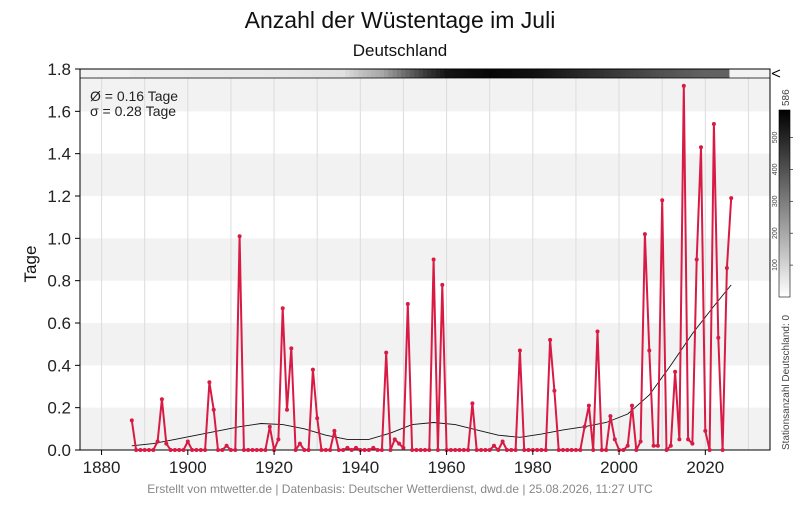 Image resolution: width=800 pixels, height=505 pixels. Describe the element at coordinates (134, 96) in the screenshot. I see `stat-mean: Ø = 0.16 Tage` at that location.